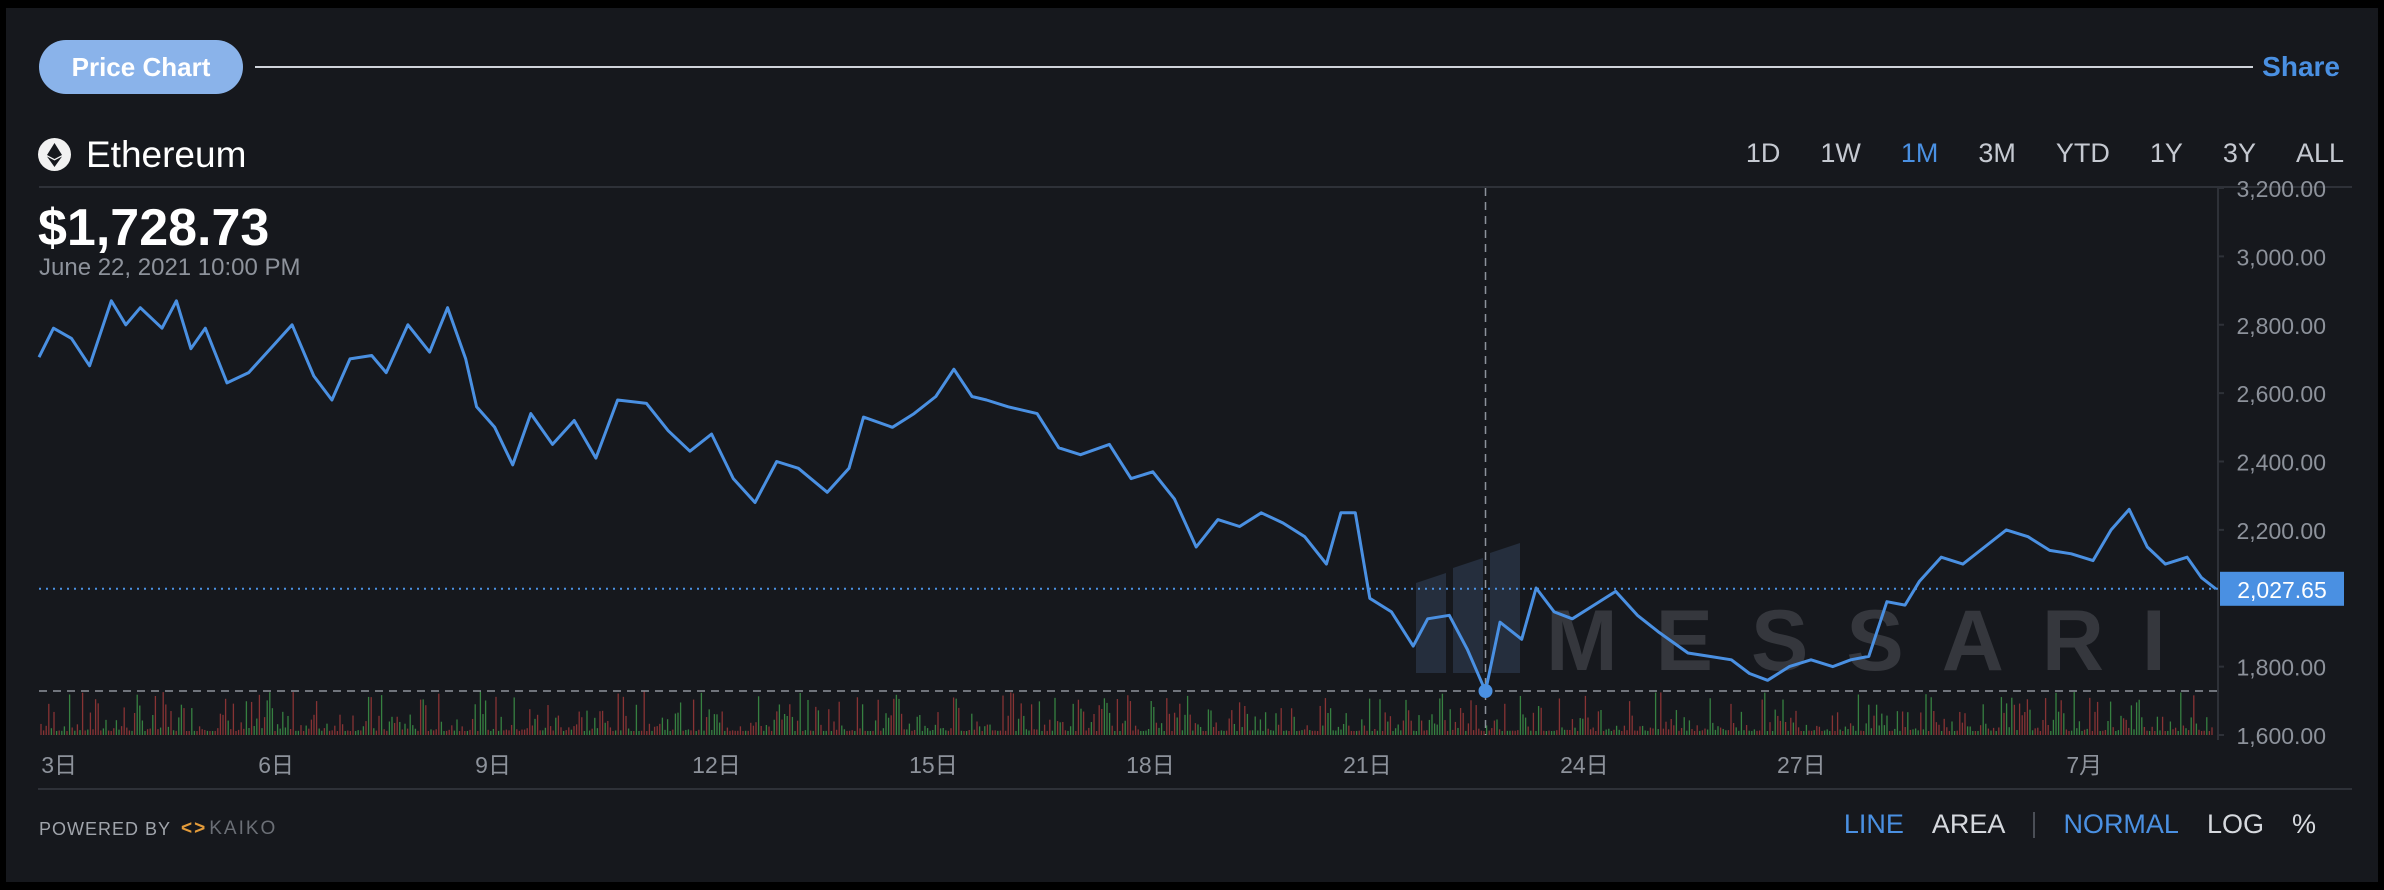  I want to click on x-tick-label: 6日, so click(276, 765).